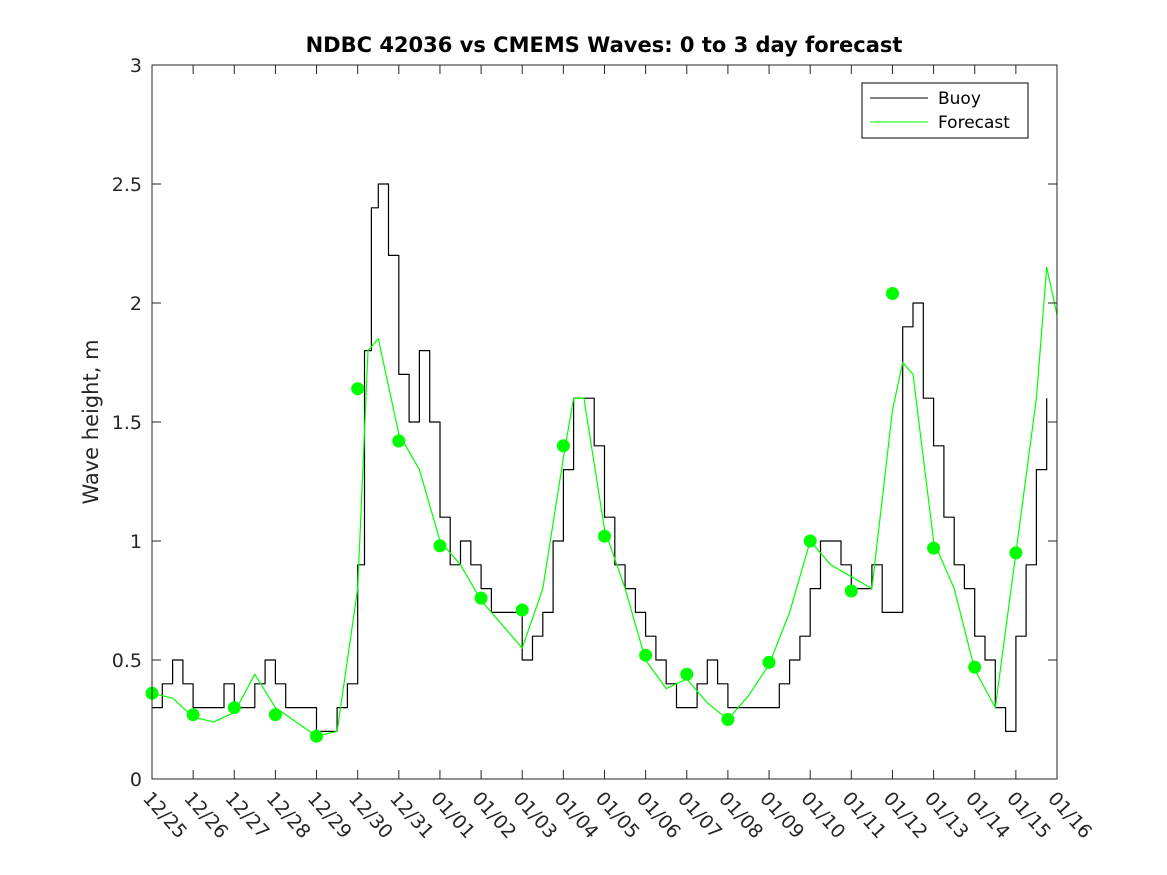 The height and width of the screenshot is (875, 1167). I want to click on y-tick-label: 0, so click(136, 780).